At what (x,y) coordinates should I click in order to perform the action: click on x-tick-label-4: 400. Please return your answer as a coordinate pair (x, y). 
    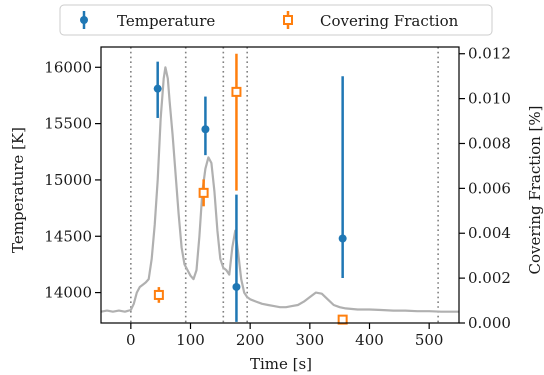
    Looking at the image, I should click on (369, 340).